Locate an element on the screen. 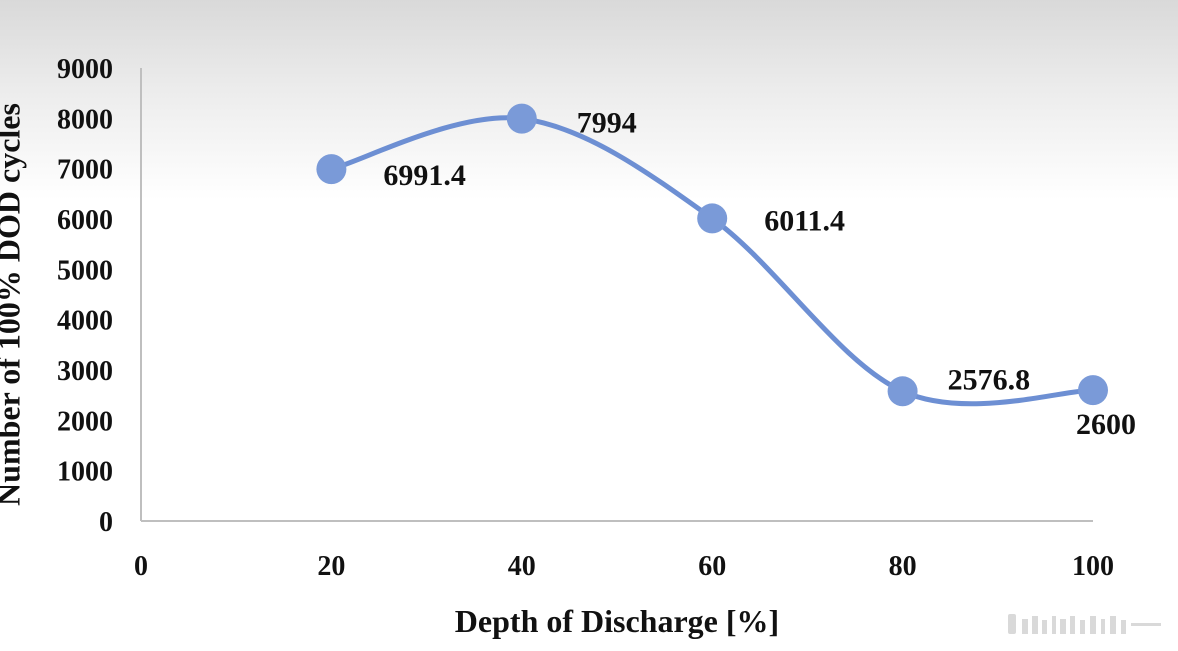 The image size is (1178, 651). data-label: 2576.8 is located at coordinates (989, 379).